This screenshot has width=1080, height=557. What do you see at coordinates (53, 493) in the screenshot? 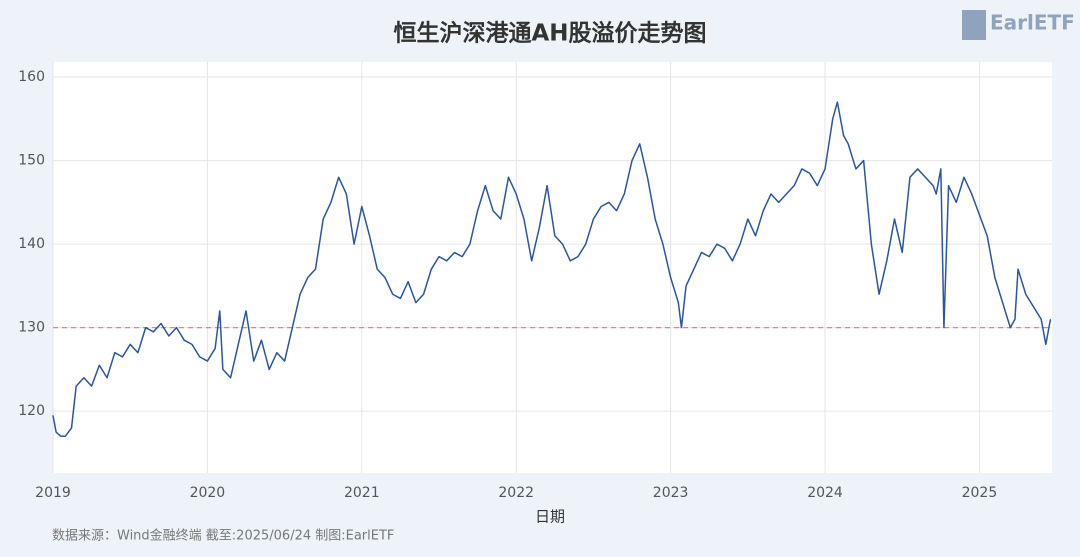
I see `x-tick-label: 2019` at bounding box center [53, 493].